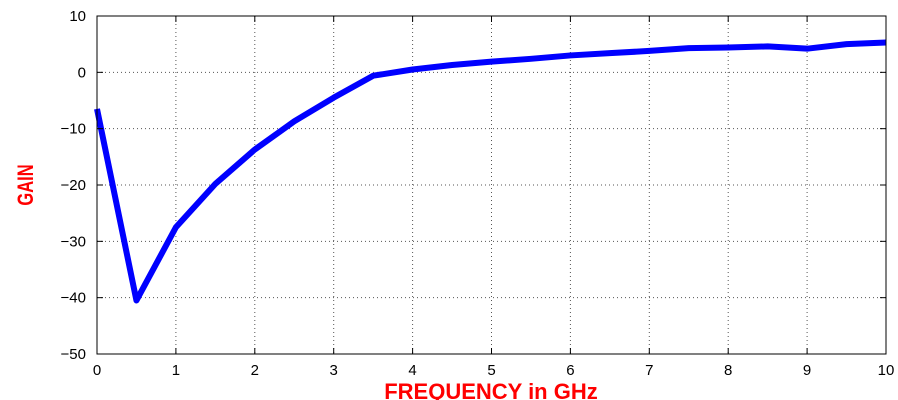 This screenshot has height=400, width=898. I want to click on x-tick-label: 1, so click(176, 370).